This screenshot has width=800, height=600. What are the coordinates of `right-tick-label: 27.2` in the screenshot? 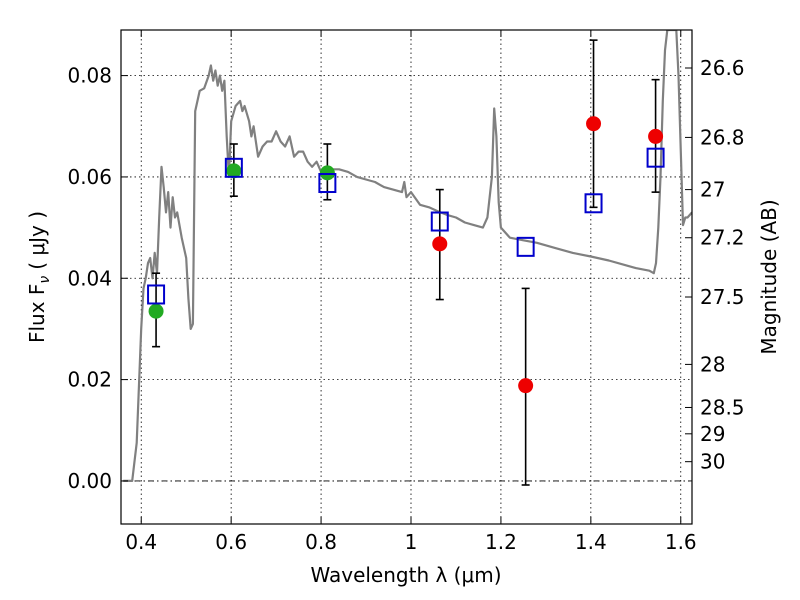 It's located at (722, 238).